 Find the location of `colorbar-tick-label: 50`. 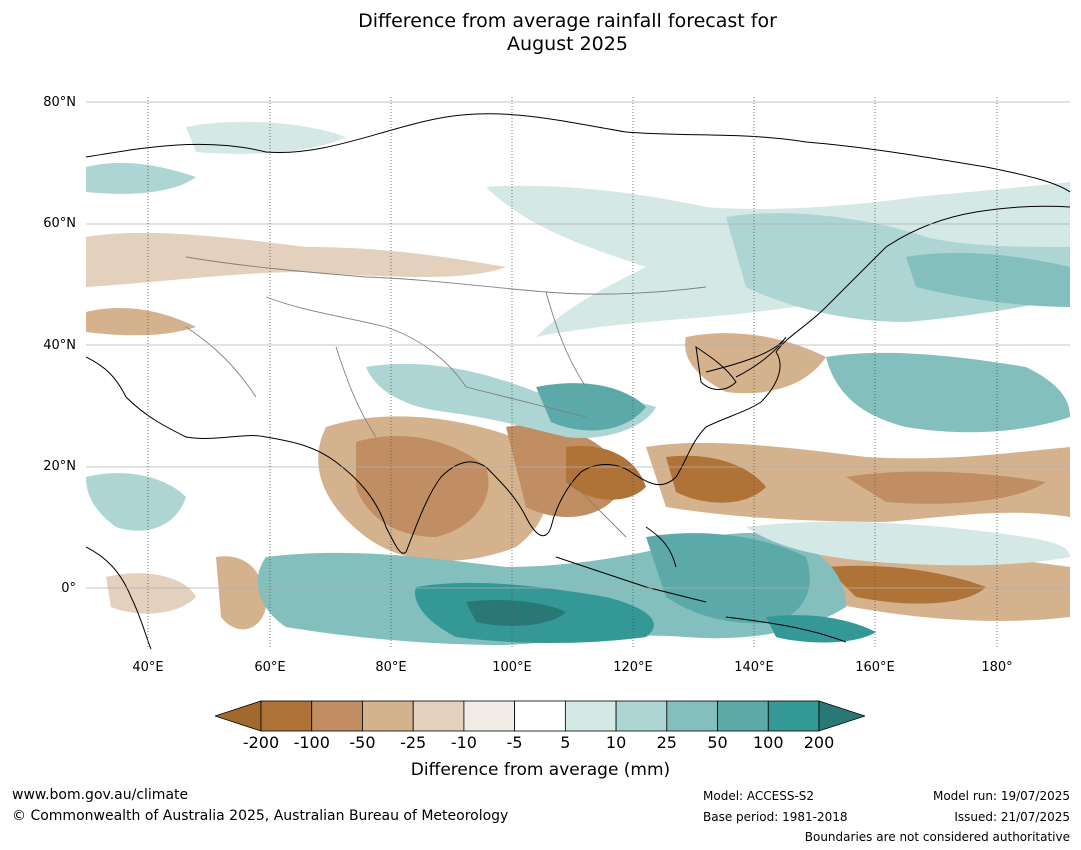

colorbar-tick-label: 50 is located at coordinates (717, 742).